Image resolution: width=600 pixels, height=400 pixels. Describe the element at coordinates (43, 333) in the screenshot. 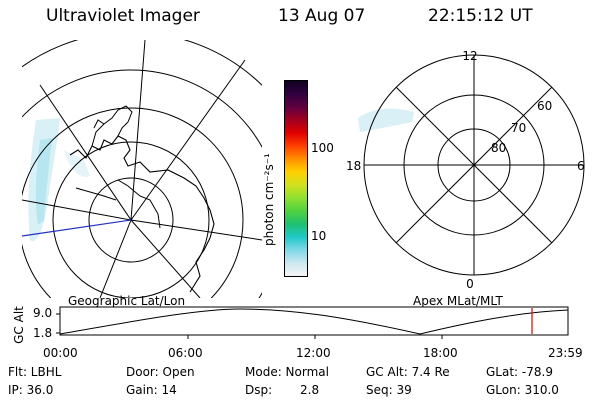

I see `altitude-ytick-1.8: 1.8` at that location.